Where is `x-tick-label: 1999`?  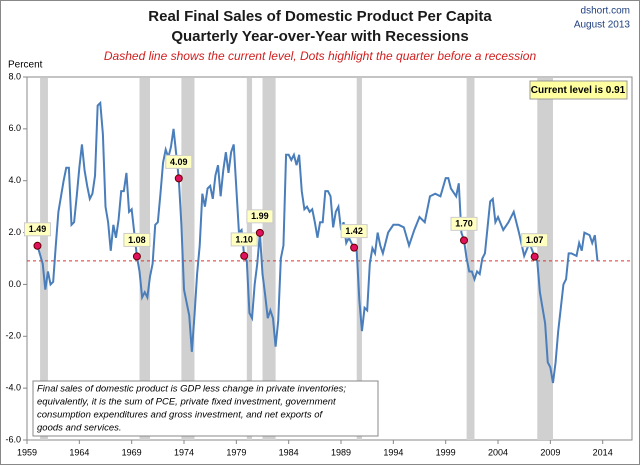 x-tick-label: 1999 is located at coordinates (446, 452).